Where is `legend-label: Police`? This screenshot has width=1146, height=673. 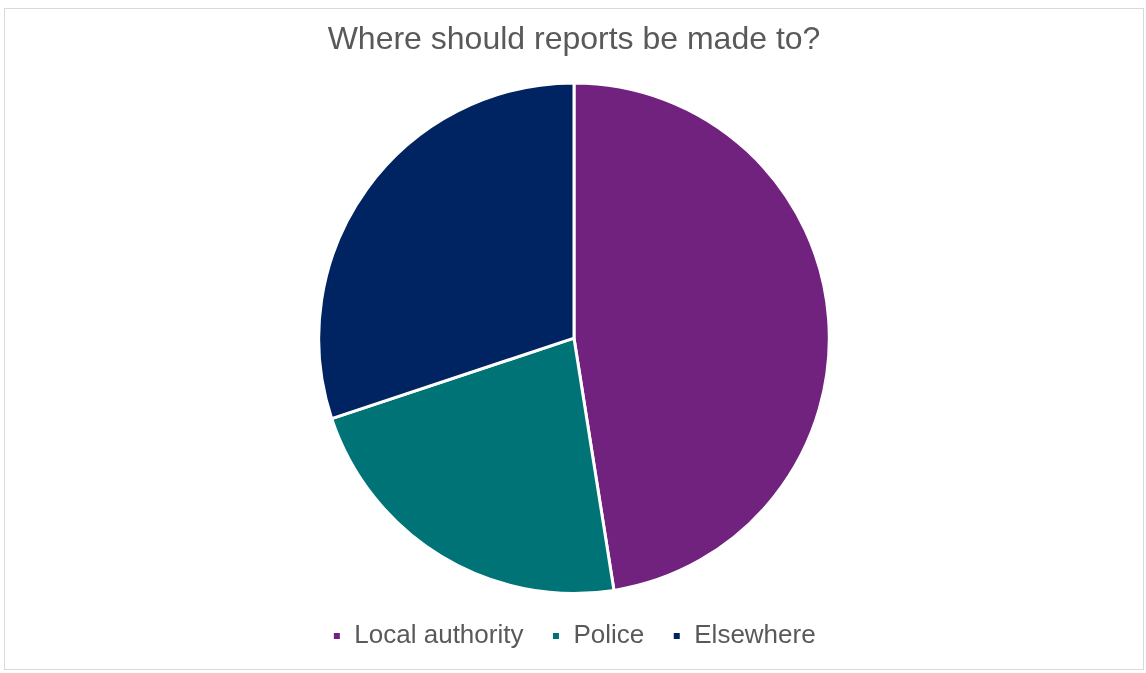
legend-label: Police is located at coordinates (609, 634).